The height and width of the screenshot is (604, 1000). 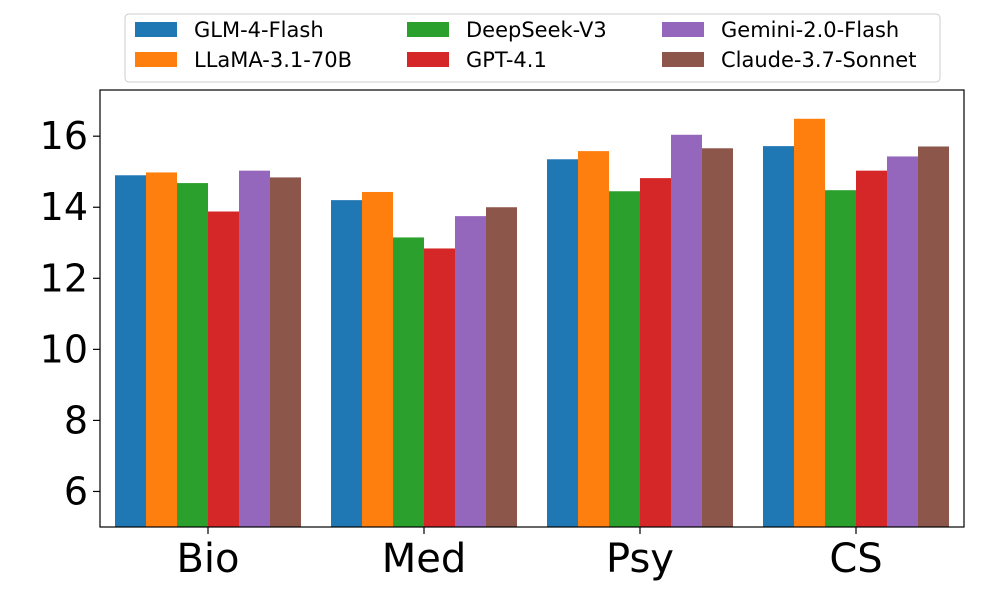 What do you see at coordinates (536, 30) in the screenshot?
I see `legend-label-deepseek-v3: DeepSeek-V3` at bounding box center [536, 30].